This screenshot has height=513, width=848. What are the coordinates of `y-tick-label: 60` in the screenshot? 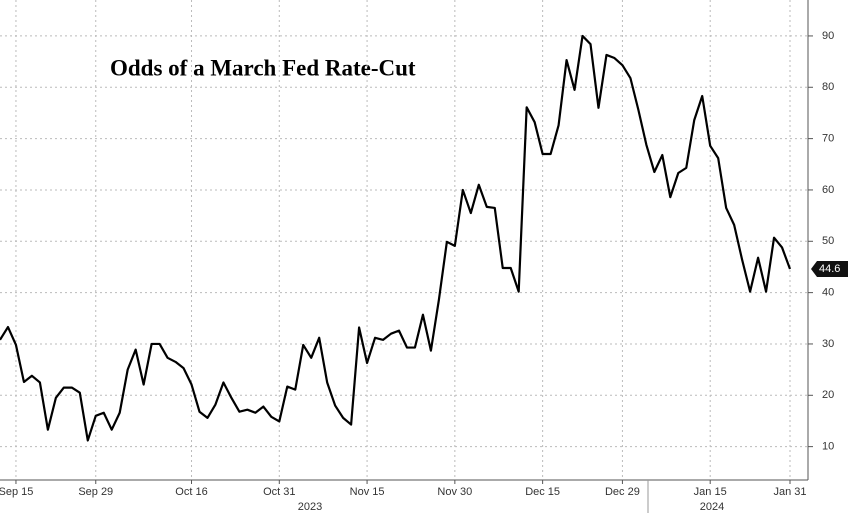 It's located at (828, 190).